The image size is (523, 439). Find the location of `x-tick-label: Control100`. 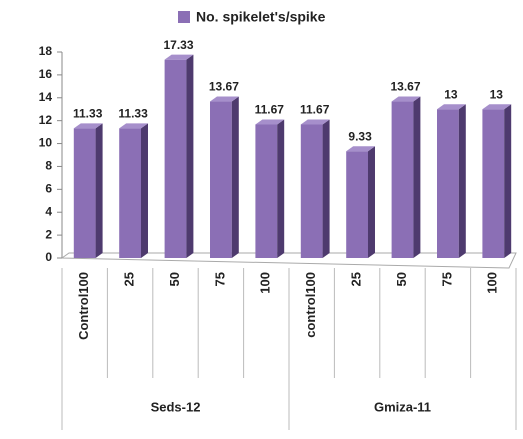

x-tick-label: Control100 is located at coordinates (83, 306).